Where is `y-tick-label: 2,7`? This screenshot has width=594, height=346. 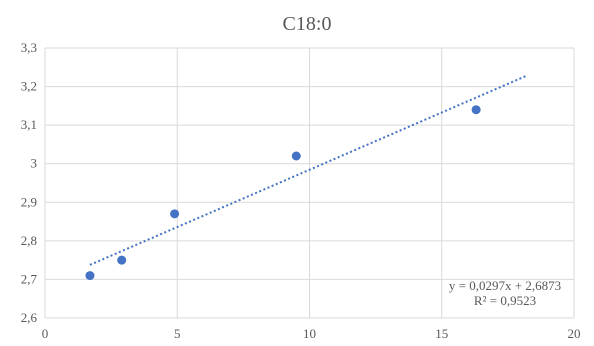
y-tick-label: 2,7 is located at coordinates (29, 278).